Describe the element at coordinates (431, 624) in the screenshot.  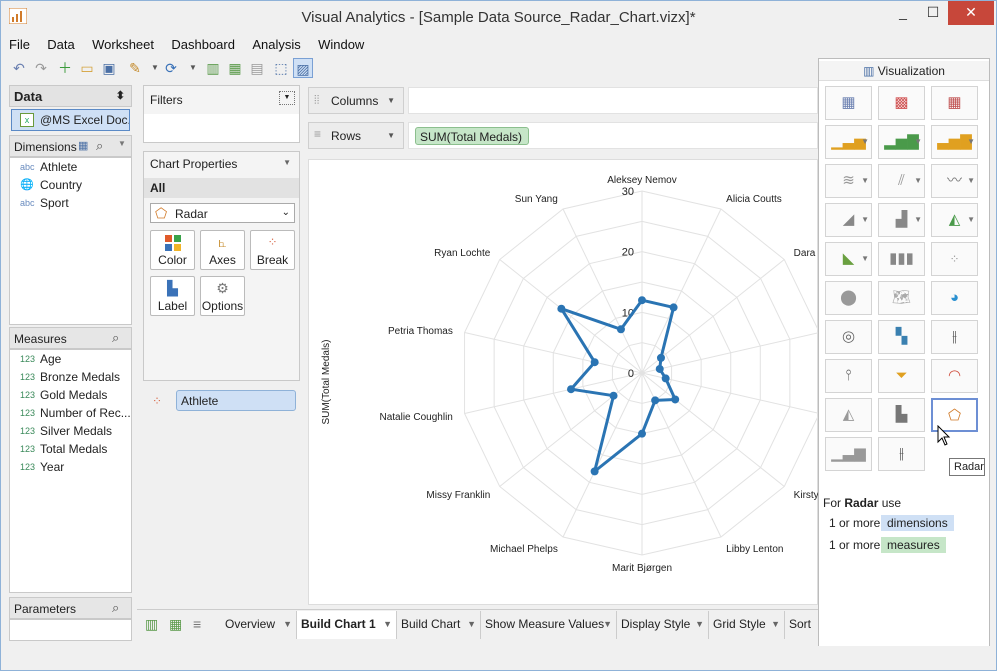
I see `tab-label: Build Chart` at that location.